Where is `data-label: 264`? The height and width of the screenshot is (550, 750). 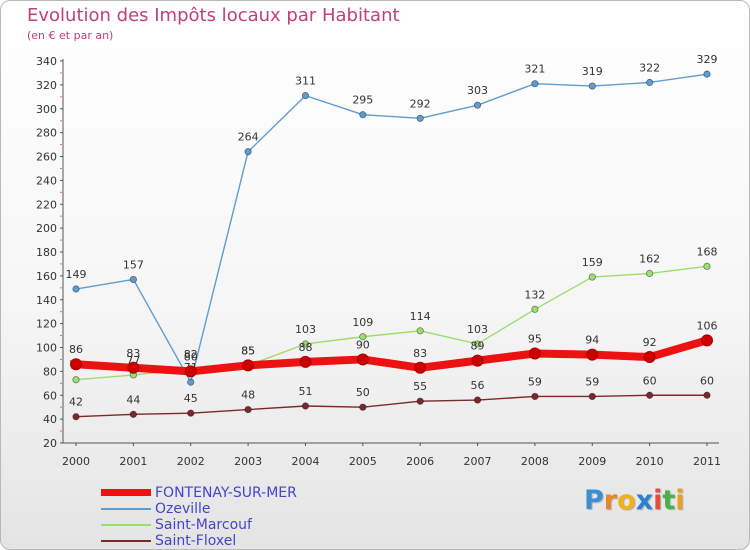
data-label: 264 is located at coordinates (248, 137).